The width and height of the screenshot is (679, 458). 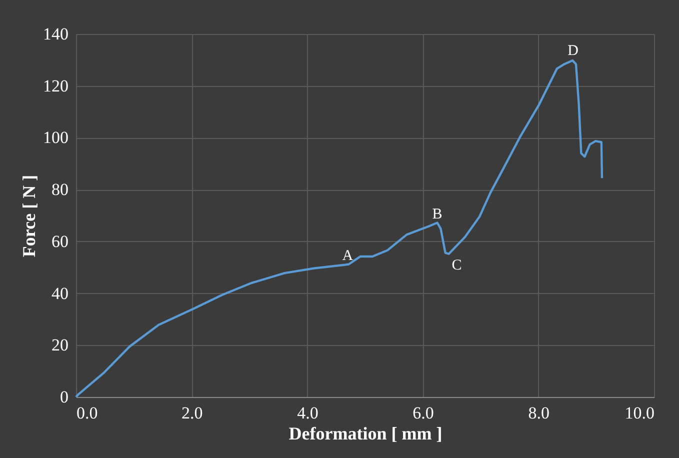 I want to click on y-tick-label: 120, so click(x=55, y=86).